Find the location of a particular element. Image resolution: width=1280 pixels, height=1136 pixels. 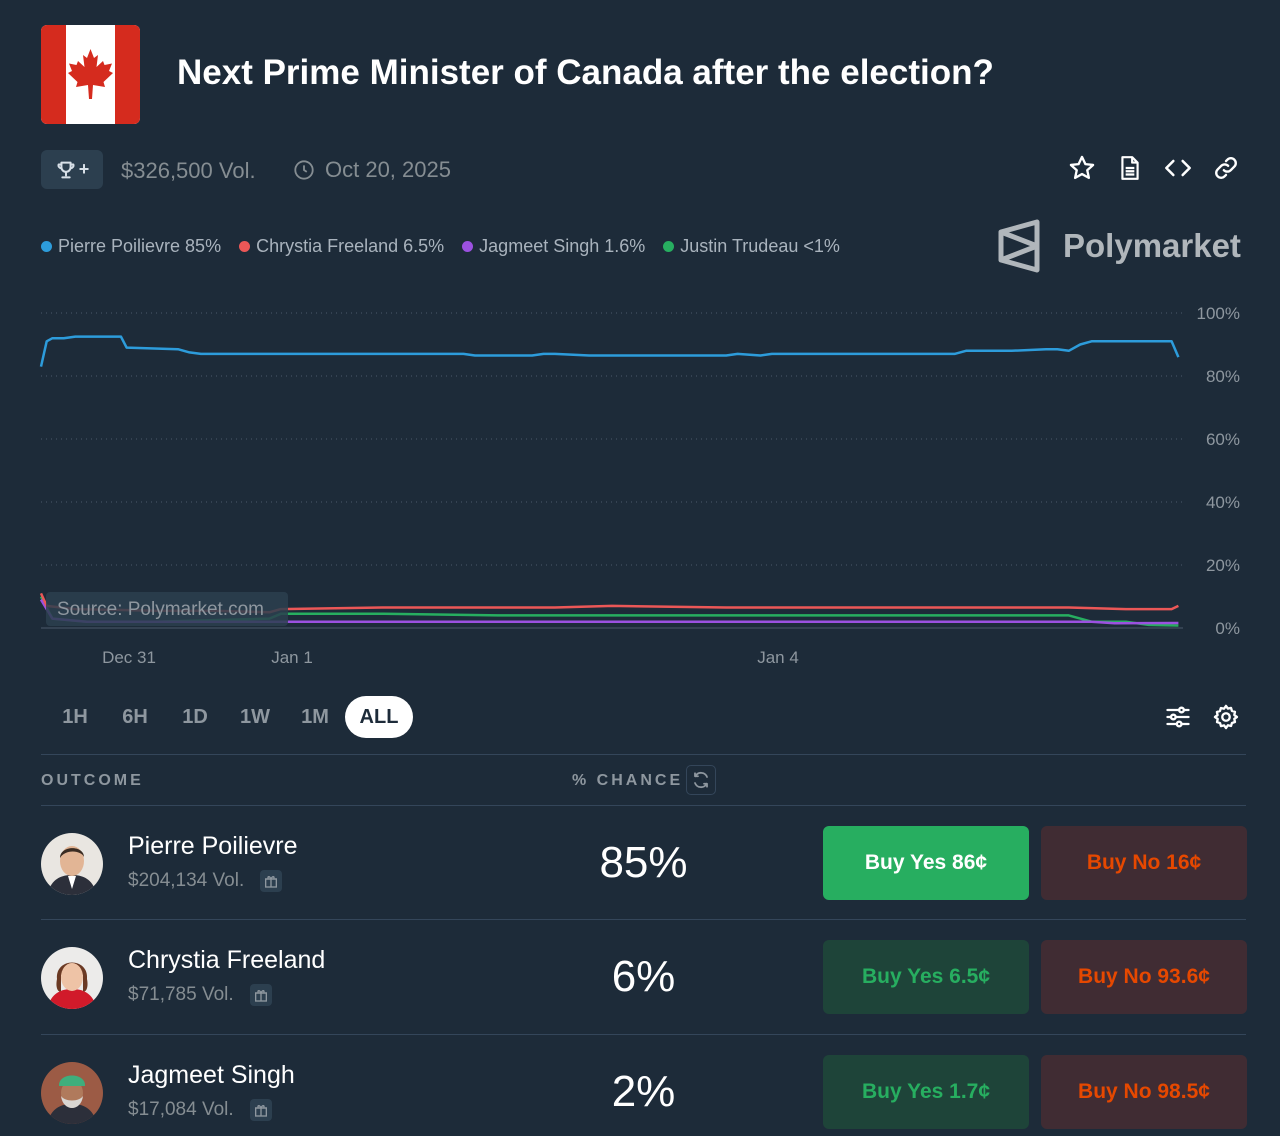

document-icon is located at coordinates (1130, 168).